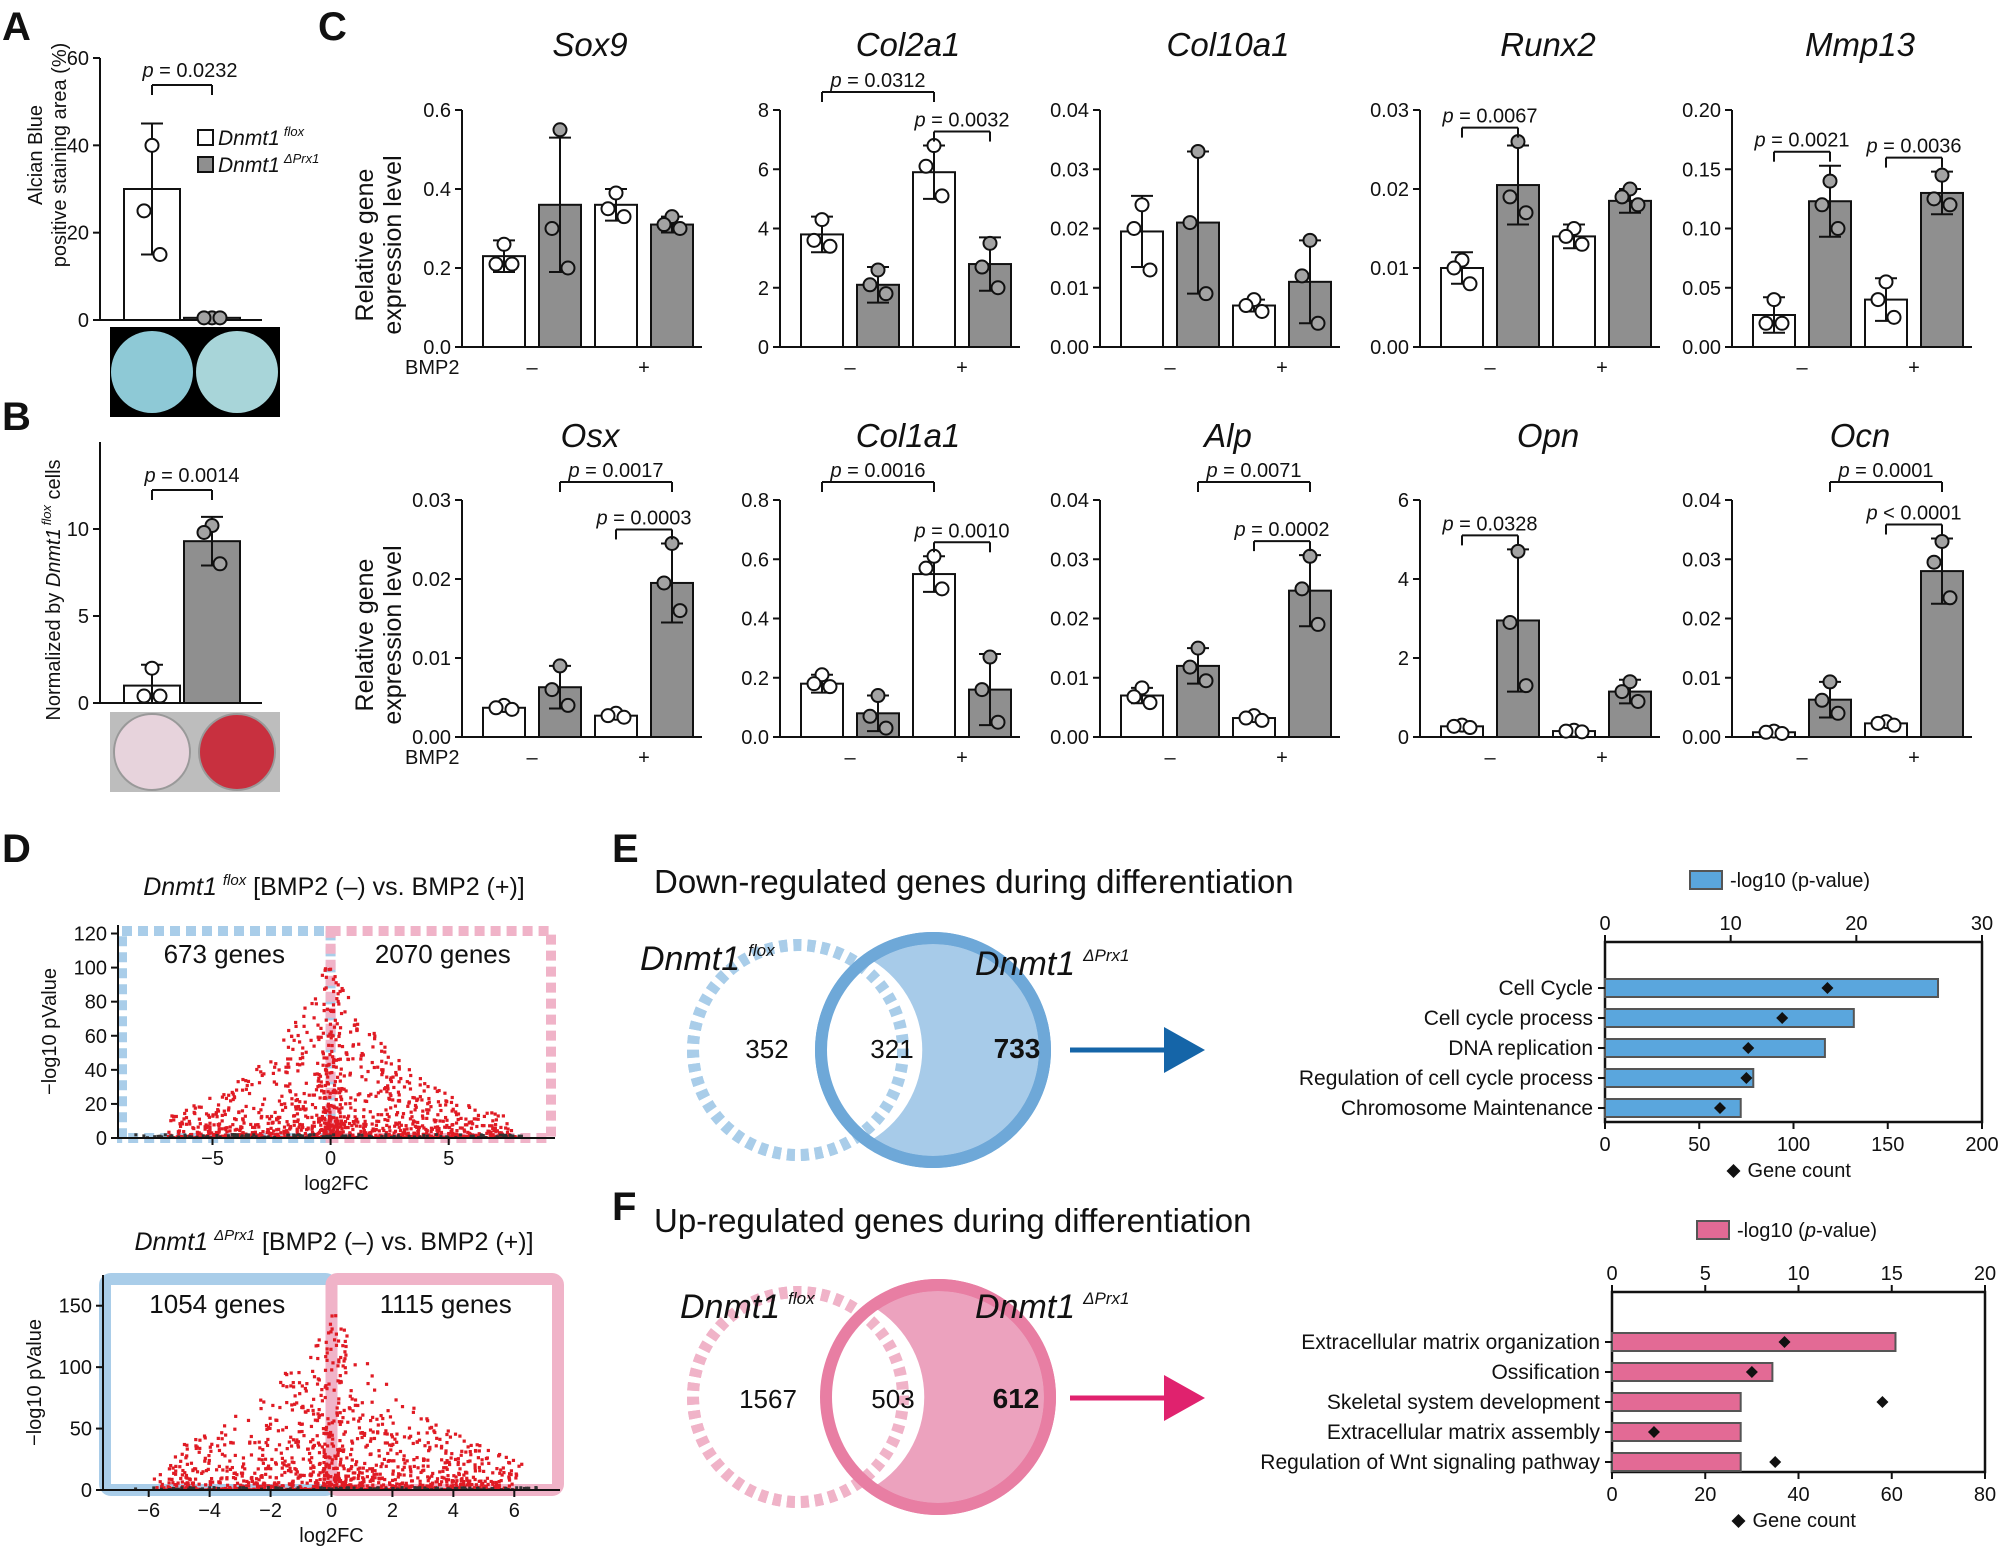 The image size is (2000, 1552). What do you see at coordinates (1653, 1432) in the screenshot?
I see `go-gene-count-marker` at bounding box center [1653, 1432].